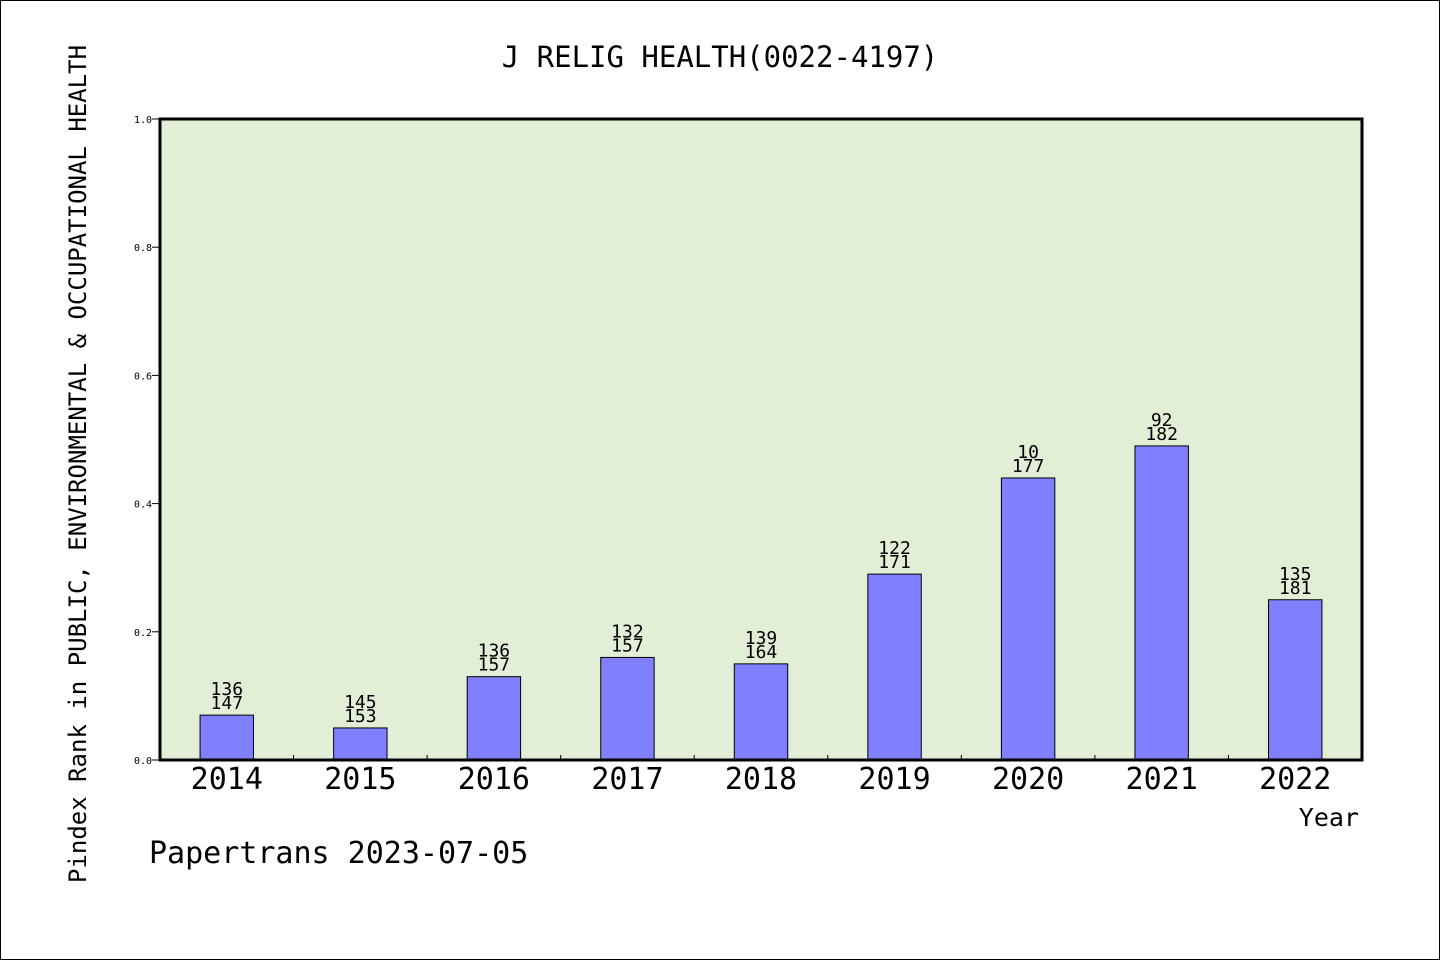 The width and height of the screenshot is (1440, 964). I want to click on footer-text: Papertrans 2023-07-05, so click(338, 853).